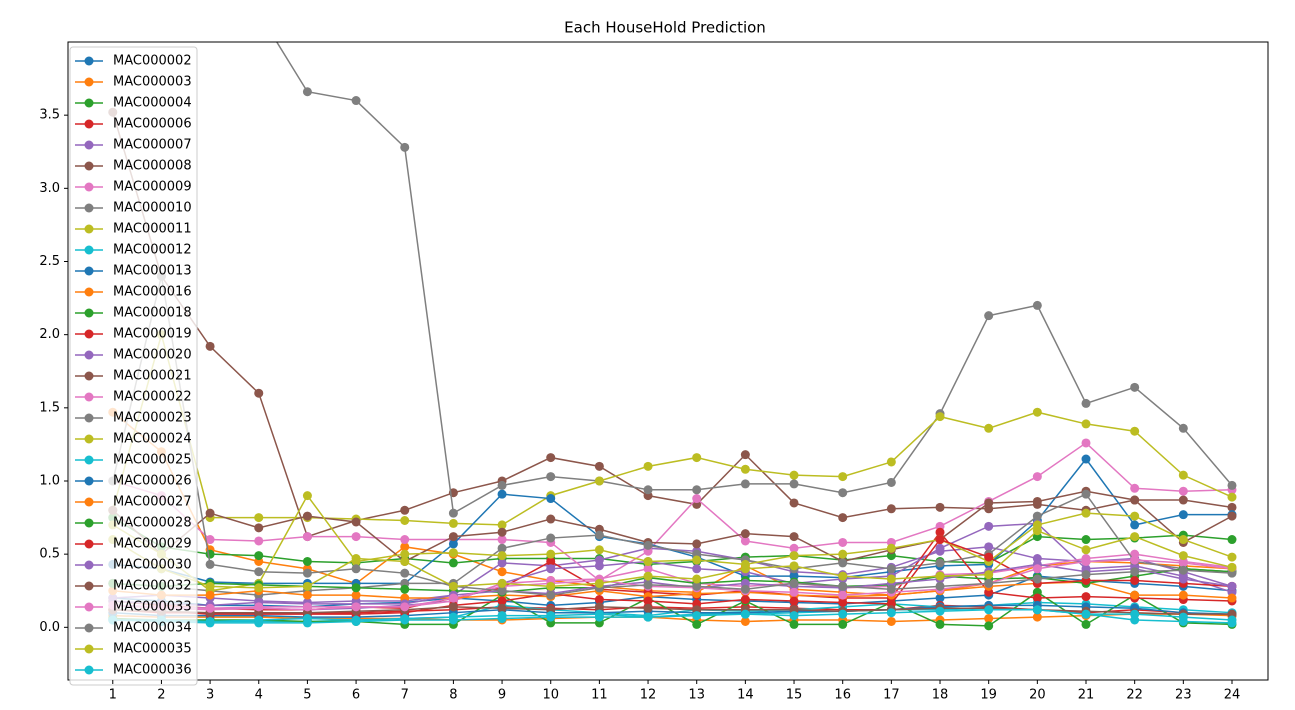 The width and height of the screenshot is (1295, 710). What do you see at coordinates (152, 649) in the screenshot?
I see `legend-label: MAC000035` at bounding box center [152, 649].